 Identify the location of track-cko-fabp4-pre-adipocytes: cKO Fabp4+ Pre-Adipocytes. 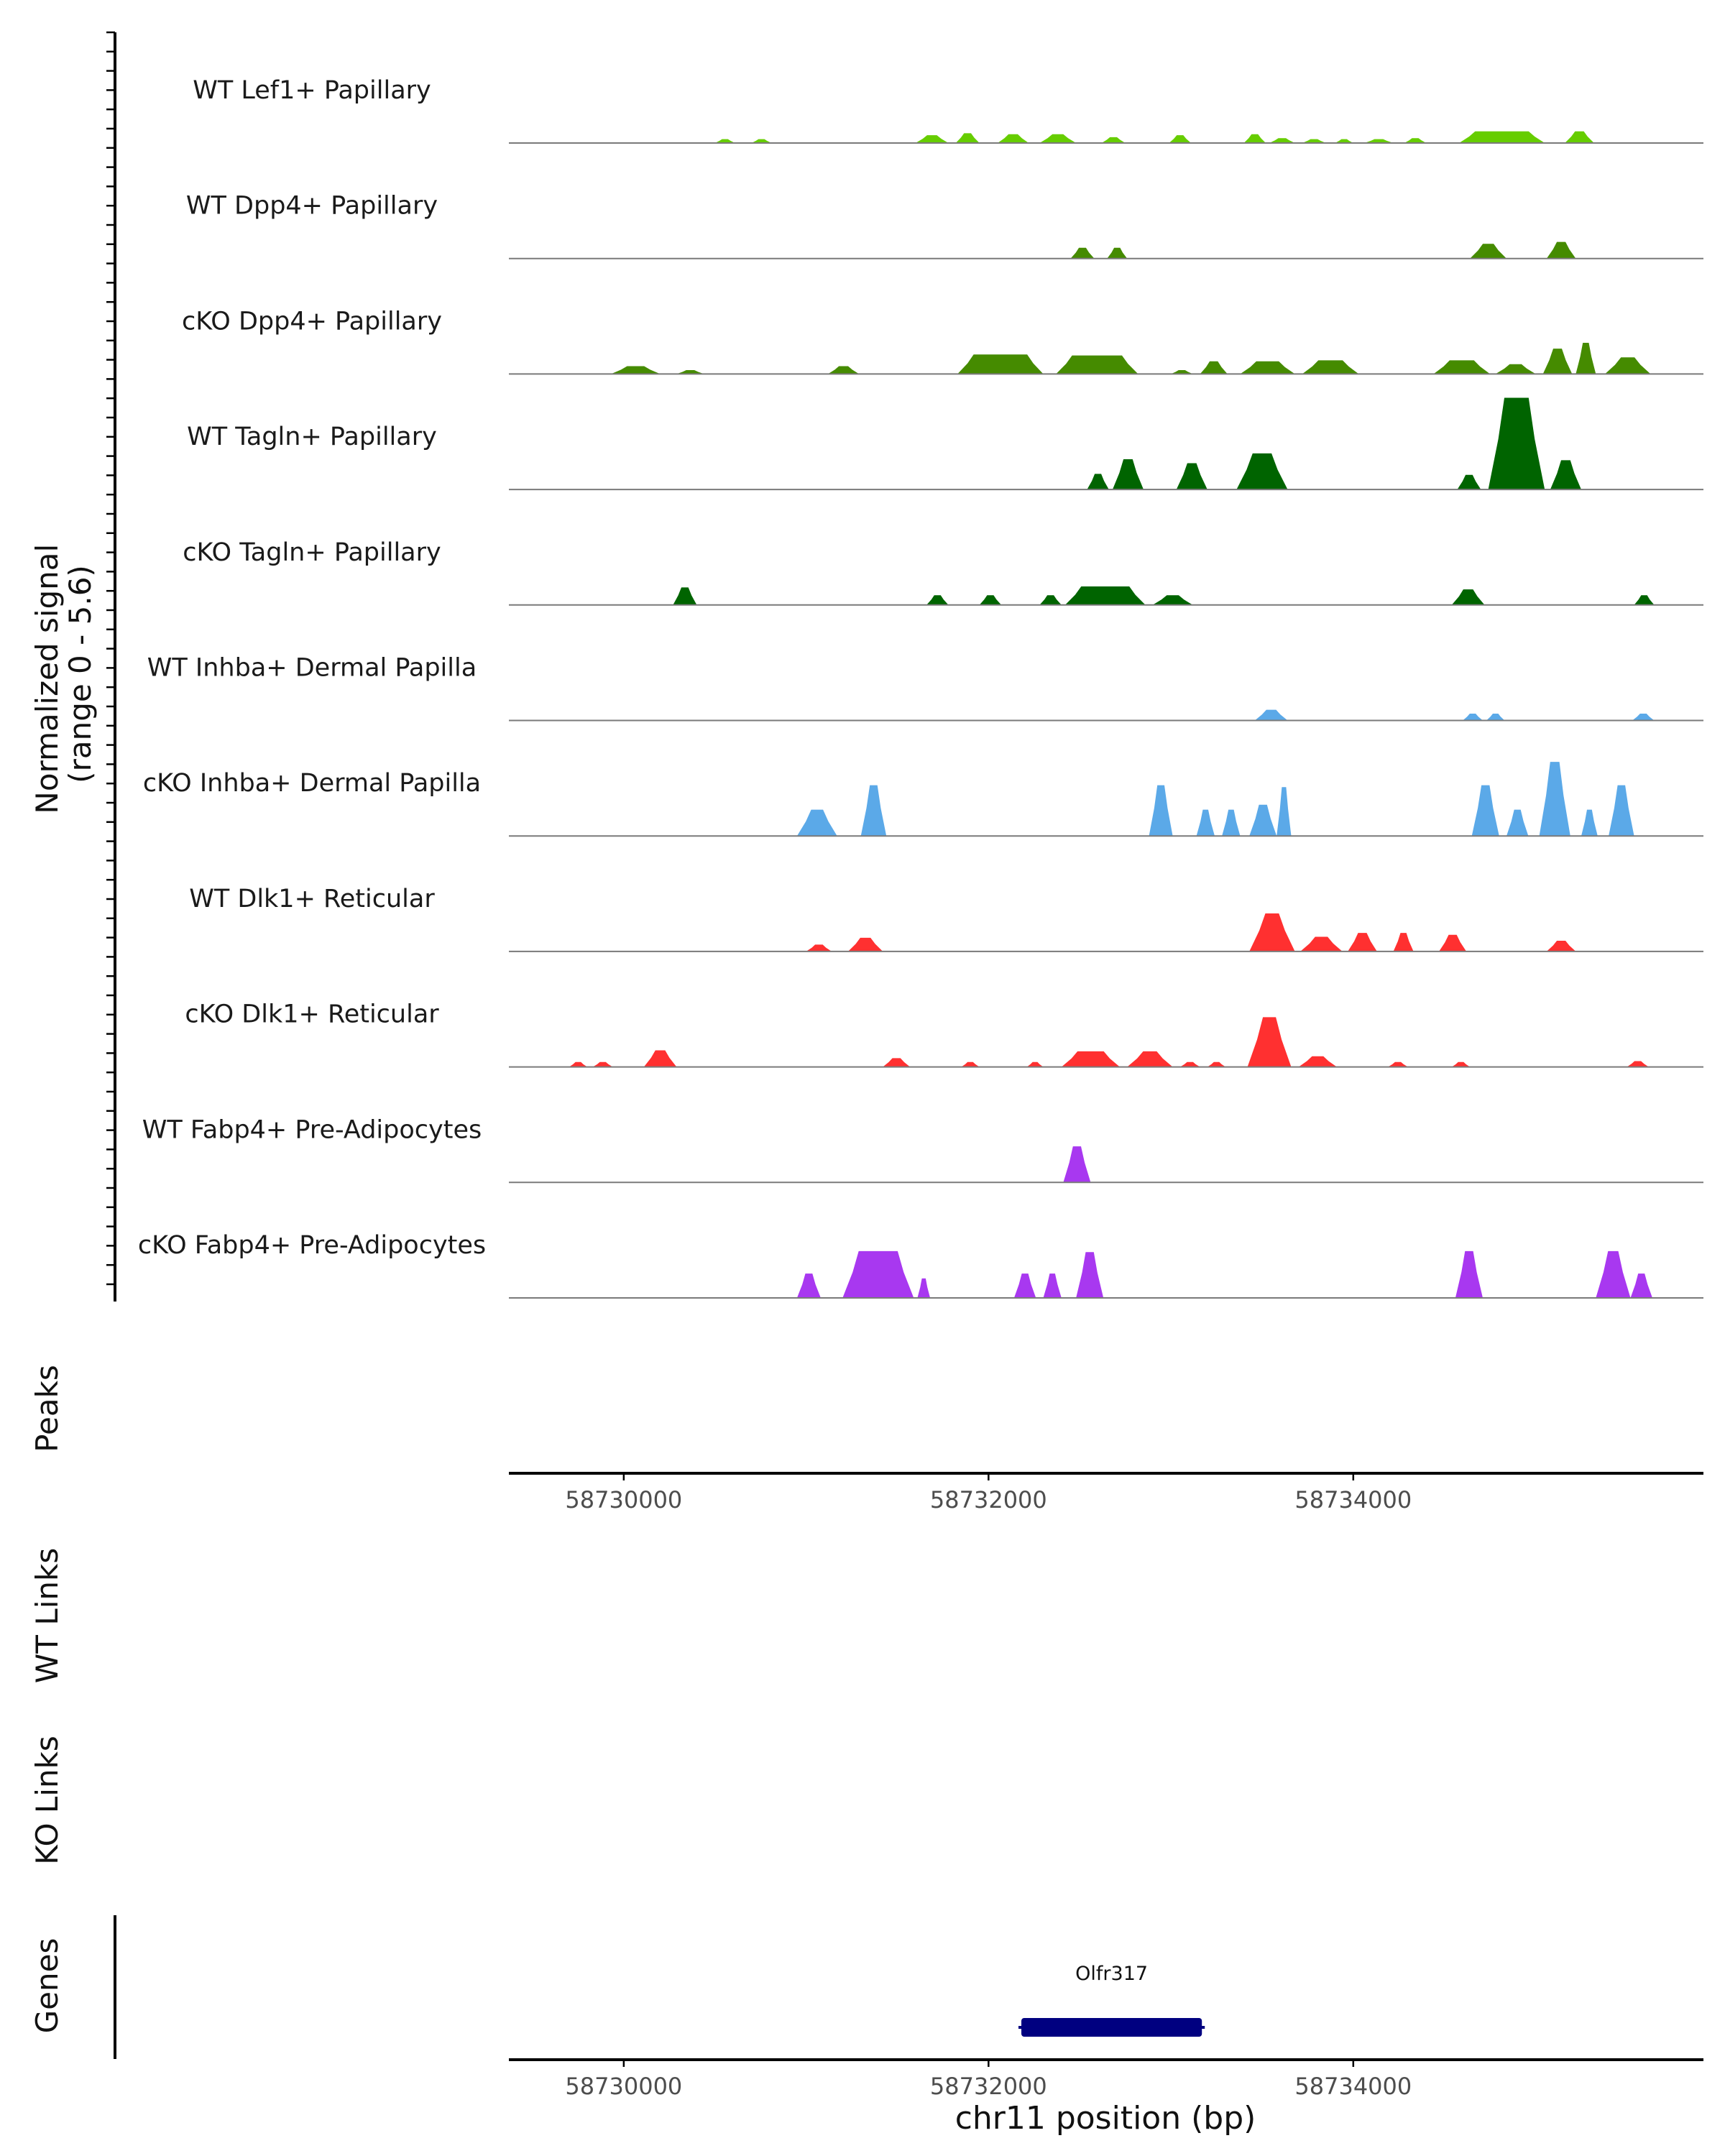
(920, 1265).